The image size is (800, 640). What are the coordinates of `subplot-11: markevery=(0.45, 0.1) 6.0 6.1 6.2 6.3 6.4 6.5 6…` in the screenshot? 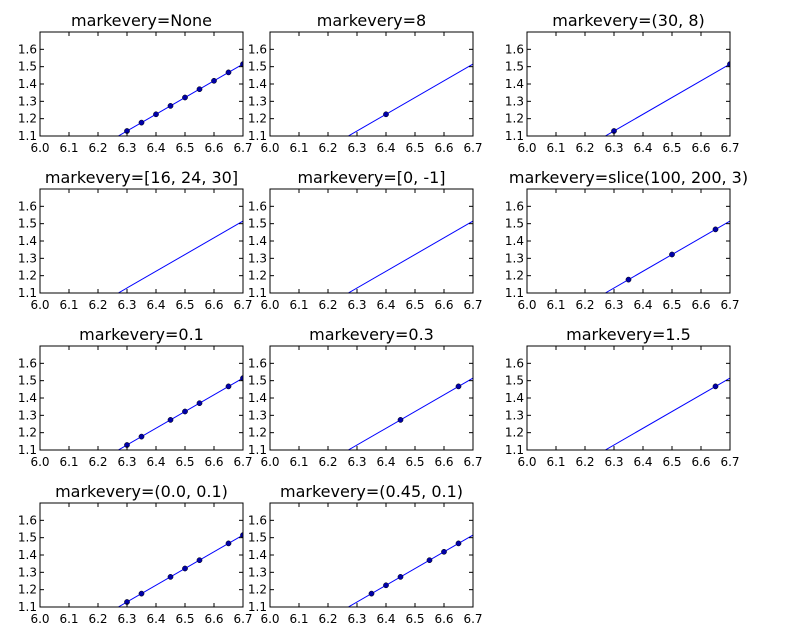 It's located at (365, 554).